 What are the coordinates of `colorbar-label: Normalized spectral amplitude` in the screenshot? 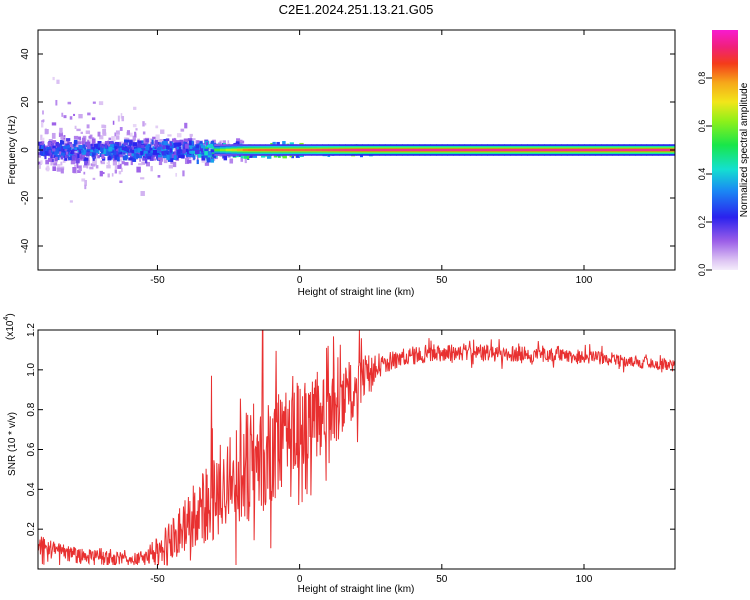 It's located at (744, 149).